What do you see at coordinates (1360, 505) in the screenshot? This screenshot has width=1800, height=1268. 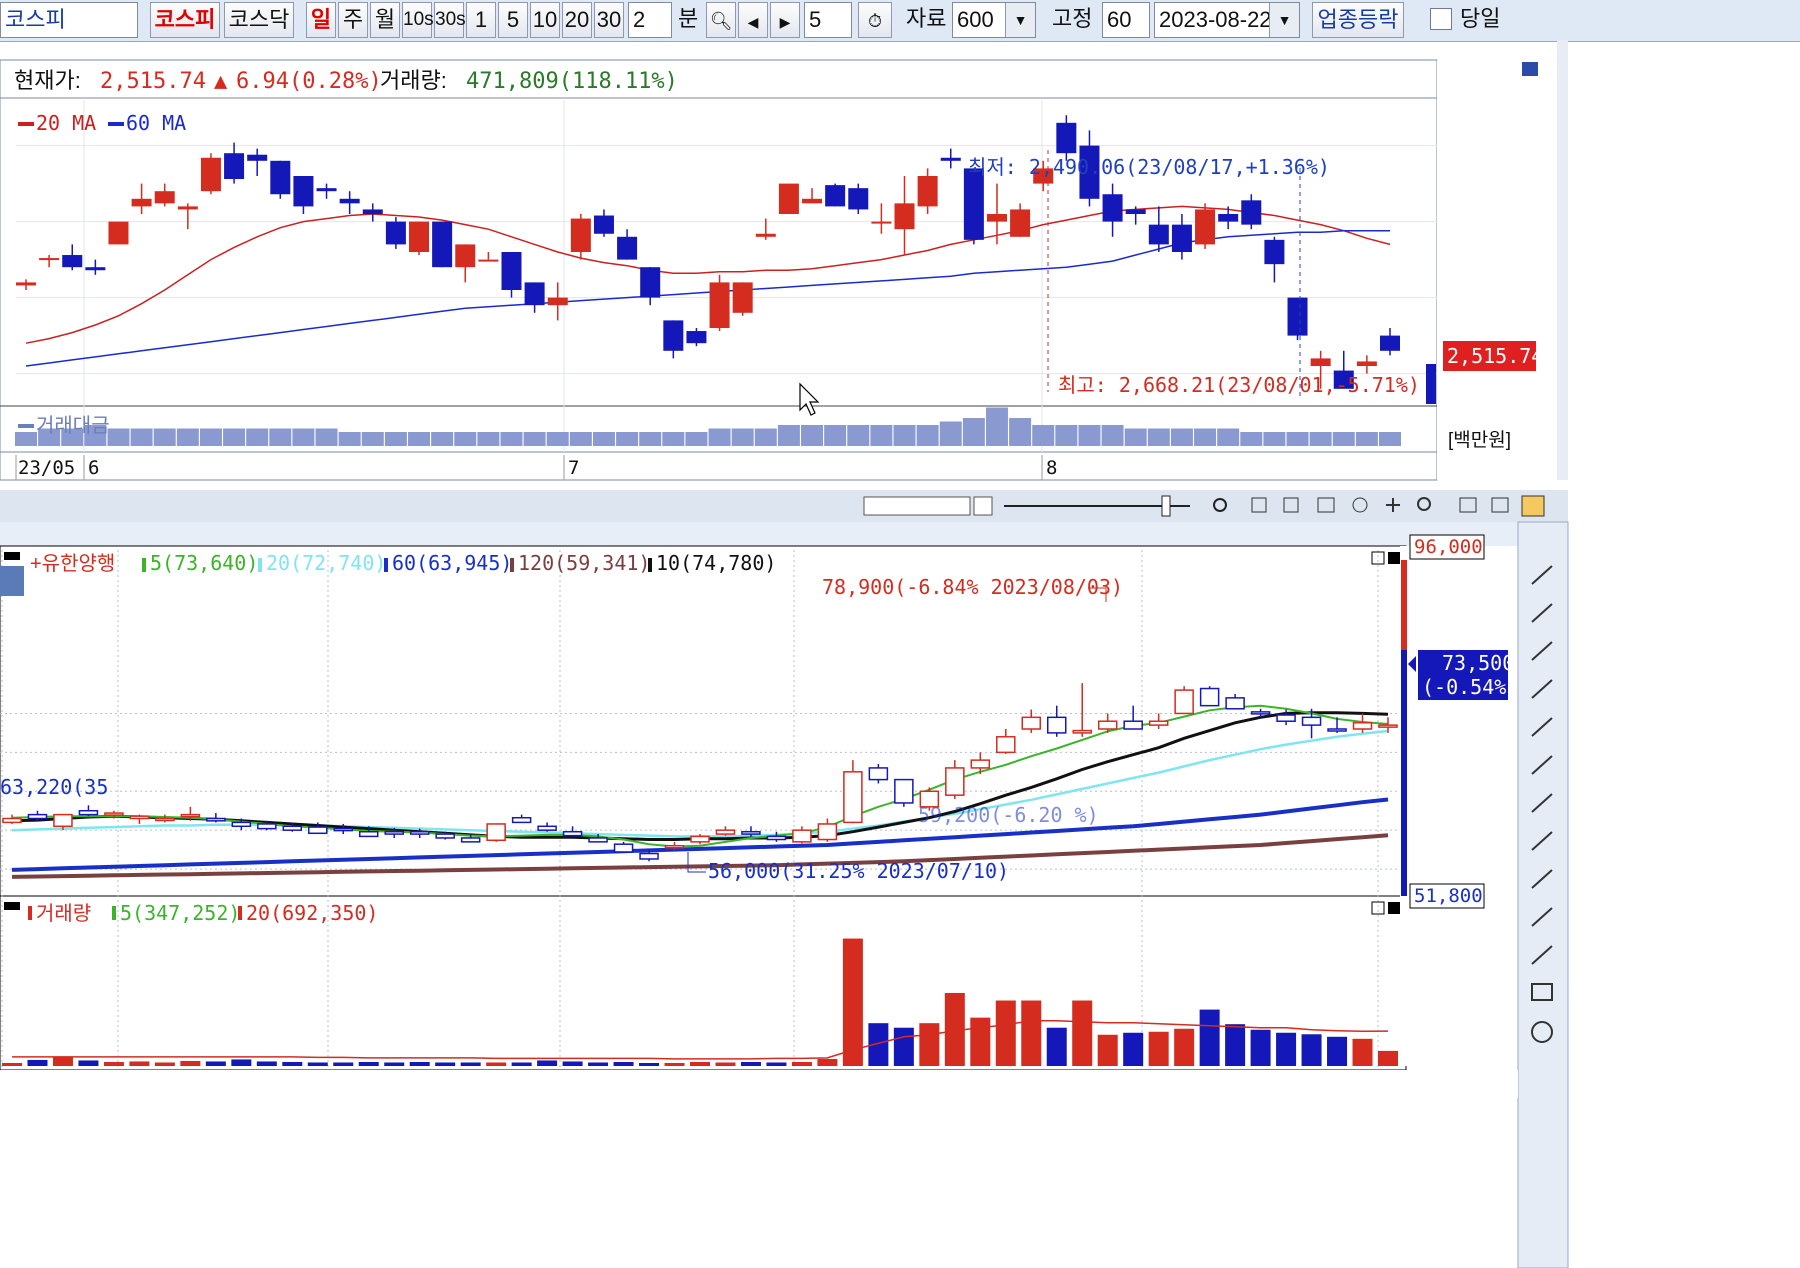 I see `target-icon` at bounding box center [1360, 505].